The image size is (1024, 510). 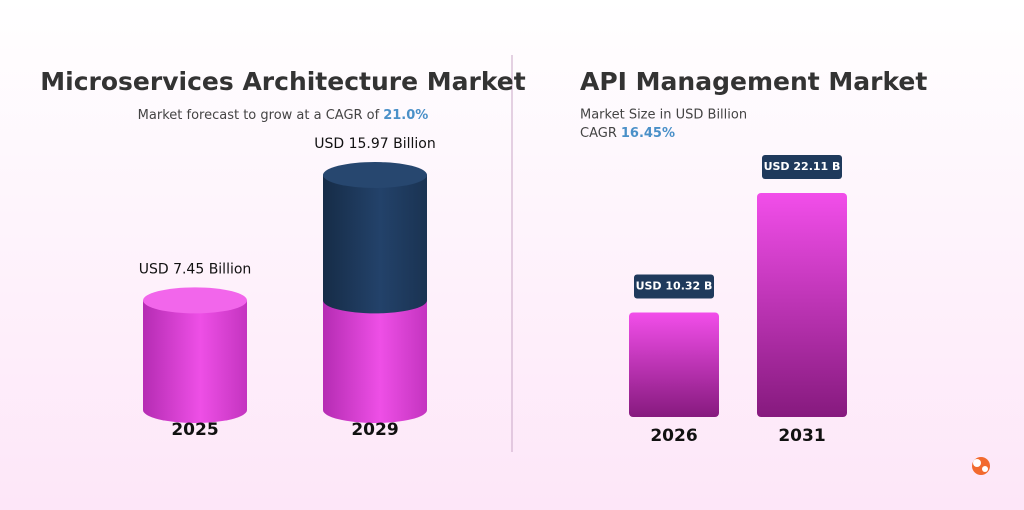 I want to click on cylinder, so click(x=195, y=361).